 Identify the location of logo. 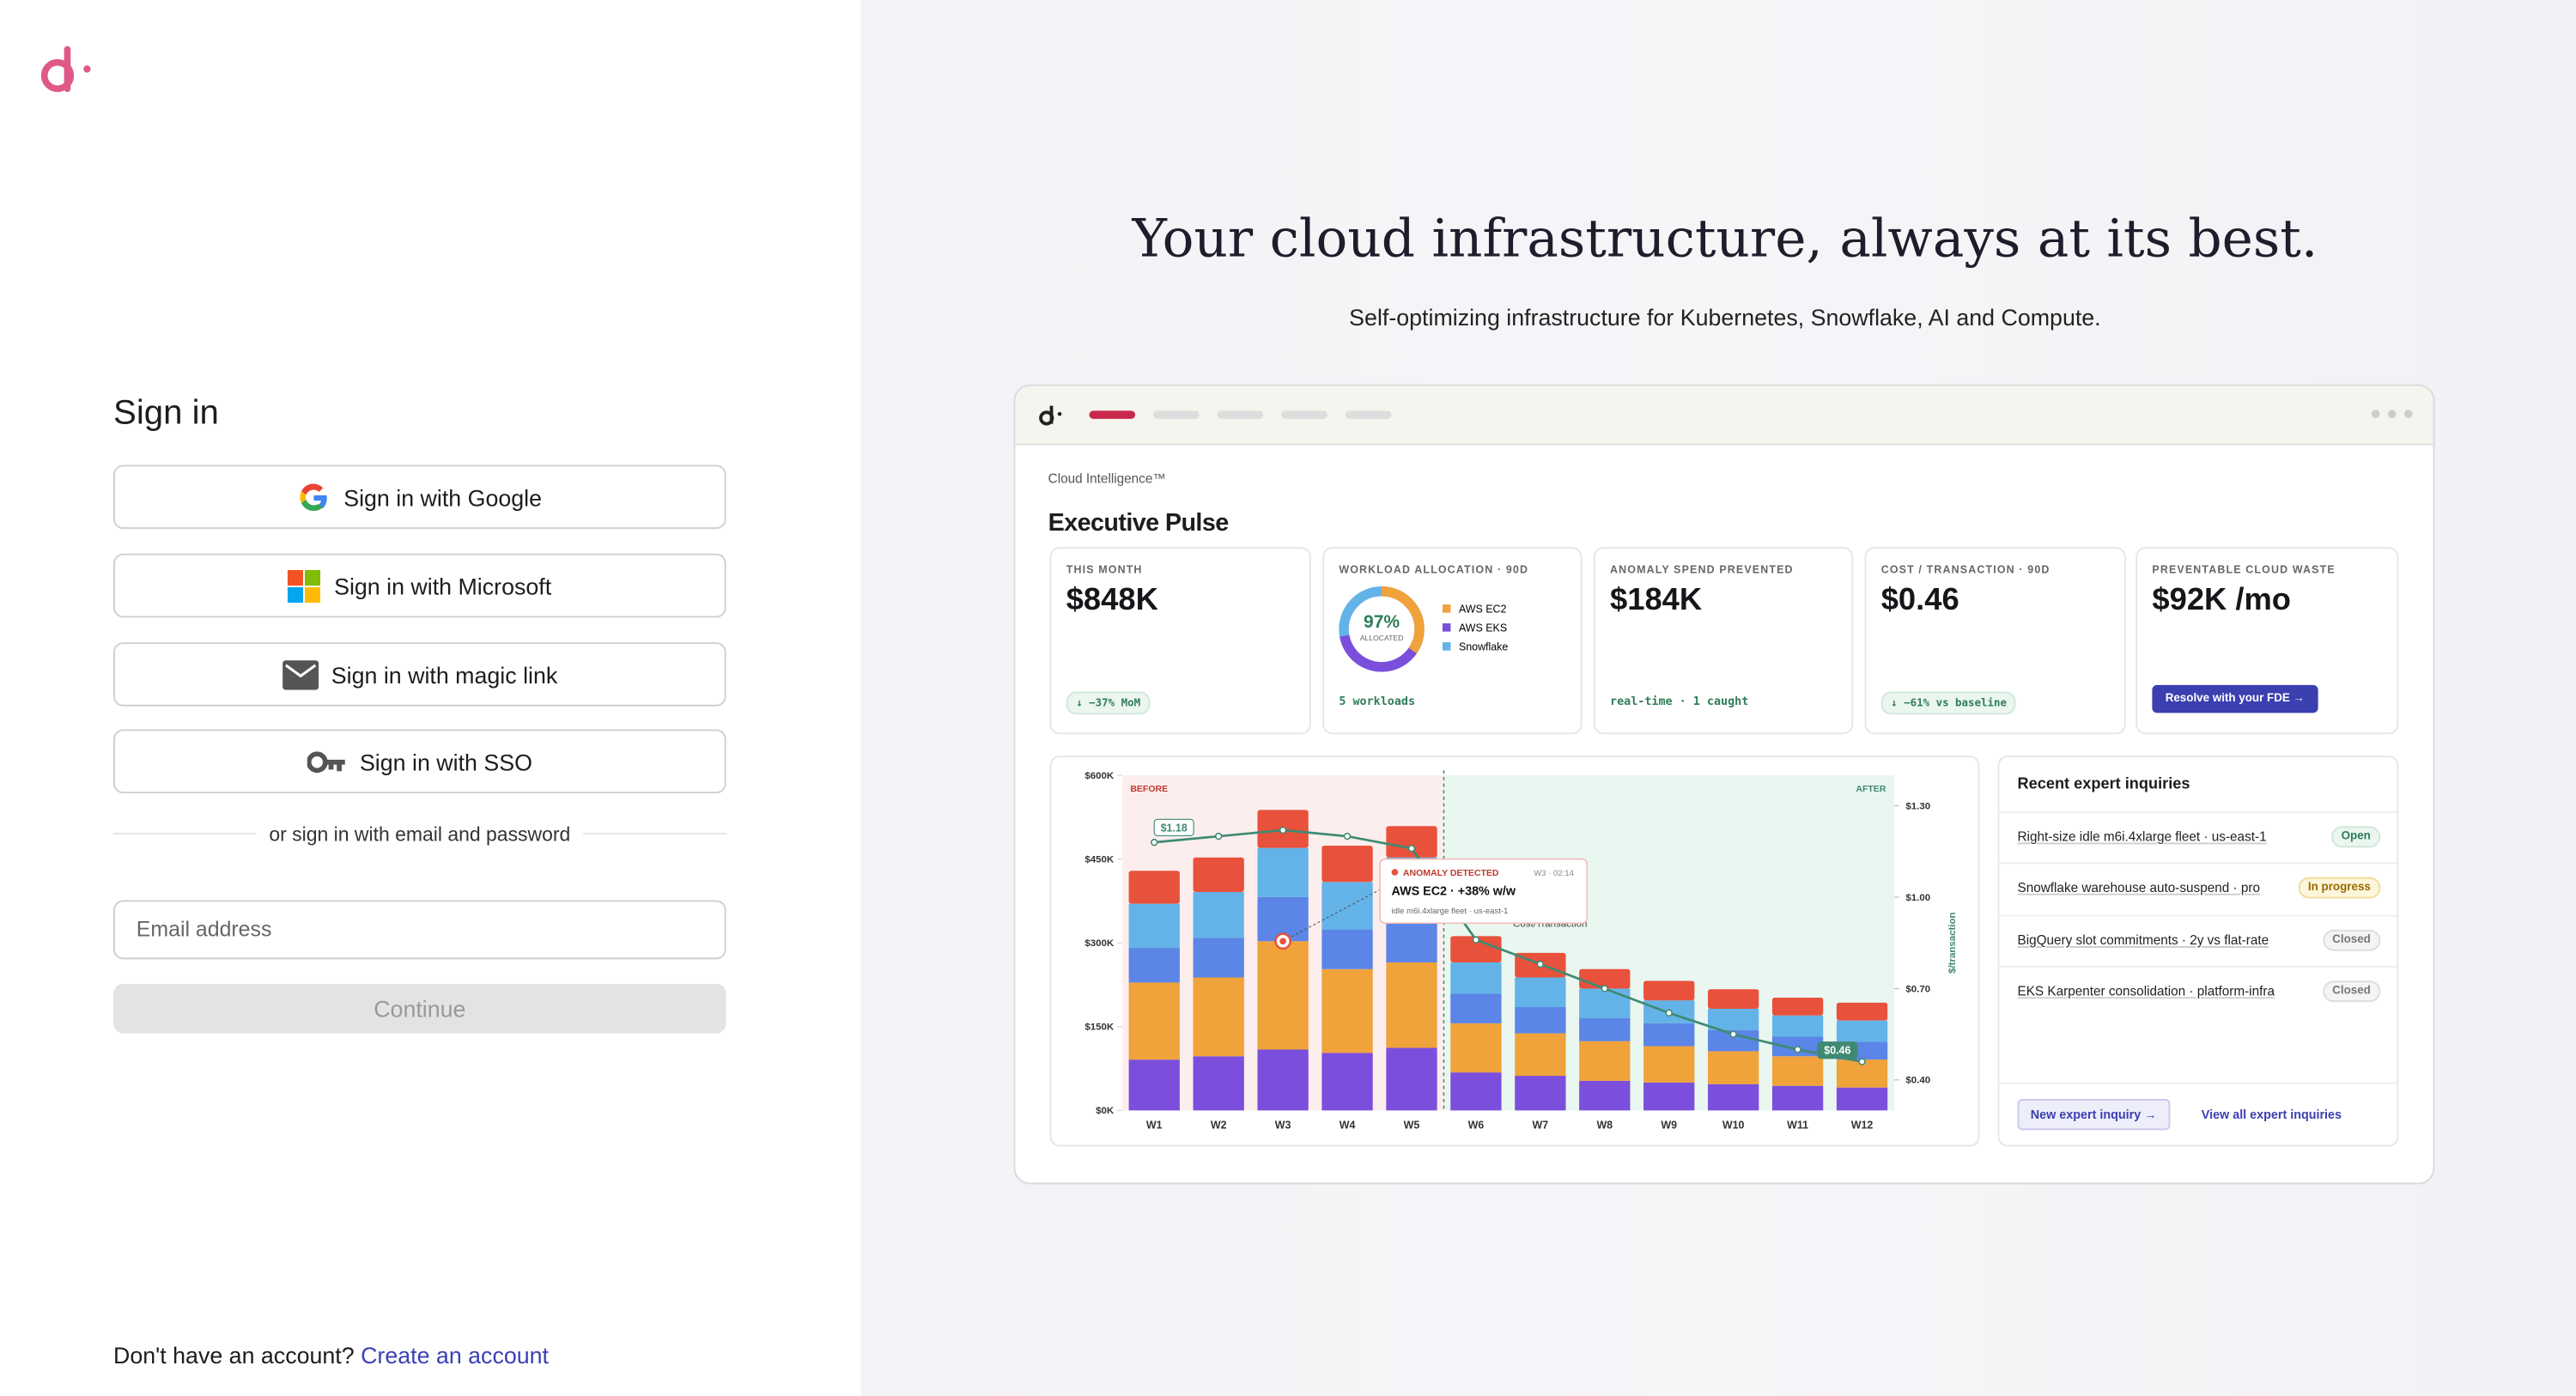
(66, 69).